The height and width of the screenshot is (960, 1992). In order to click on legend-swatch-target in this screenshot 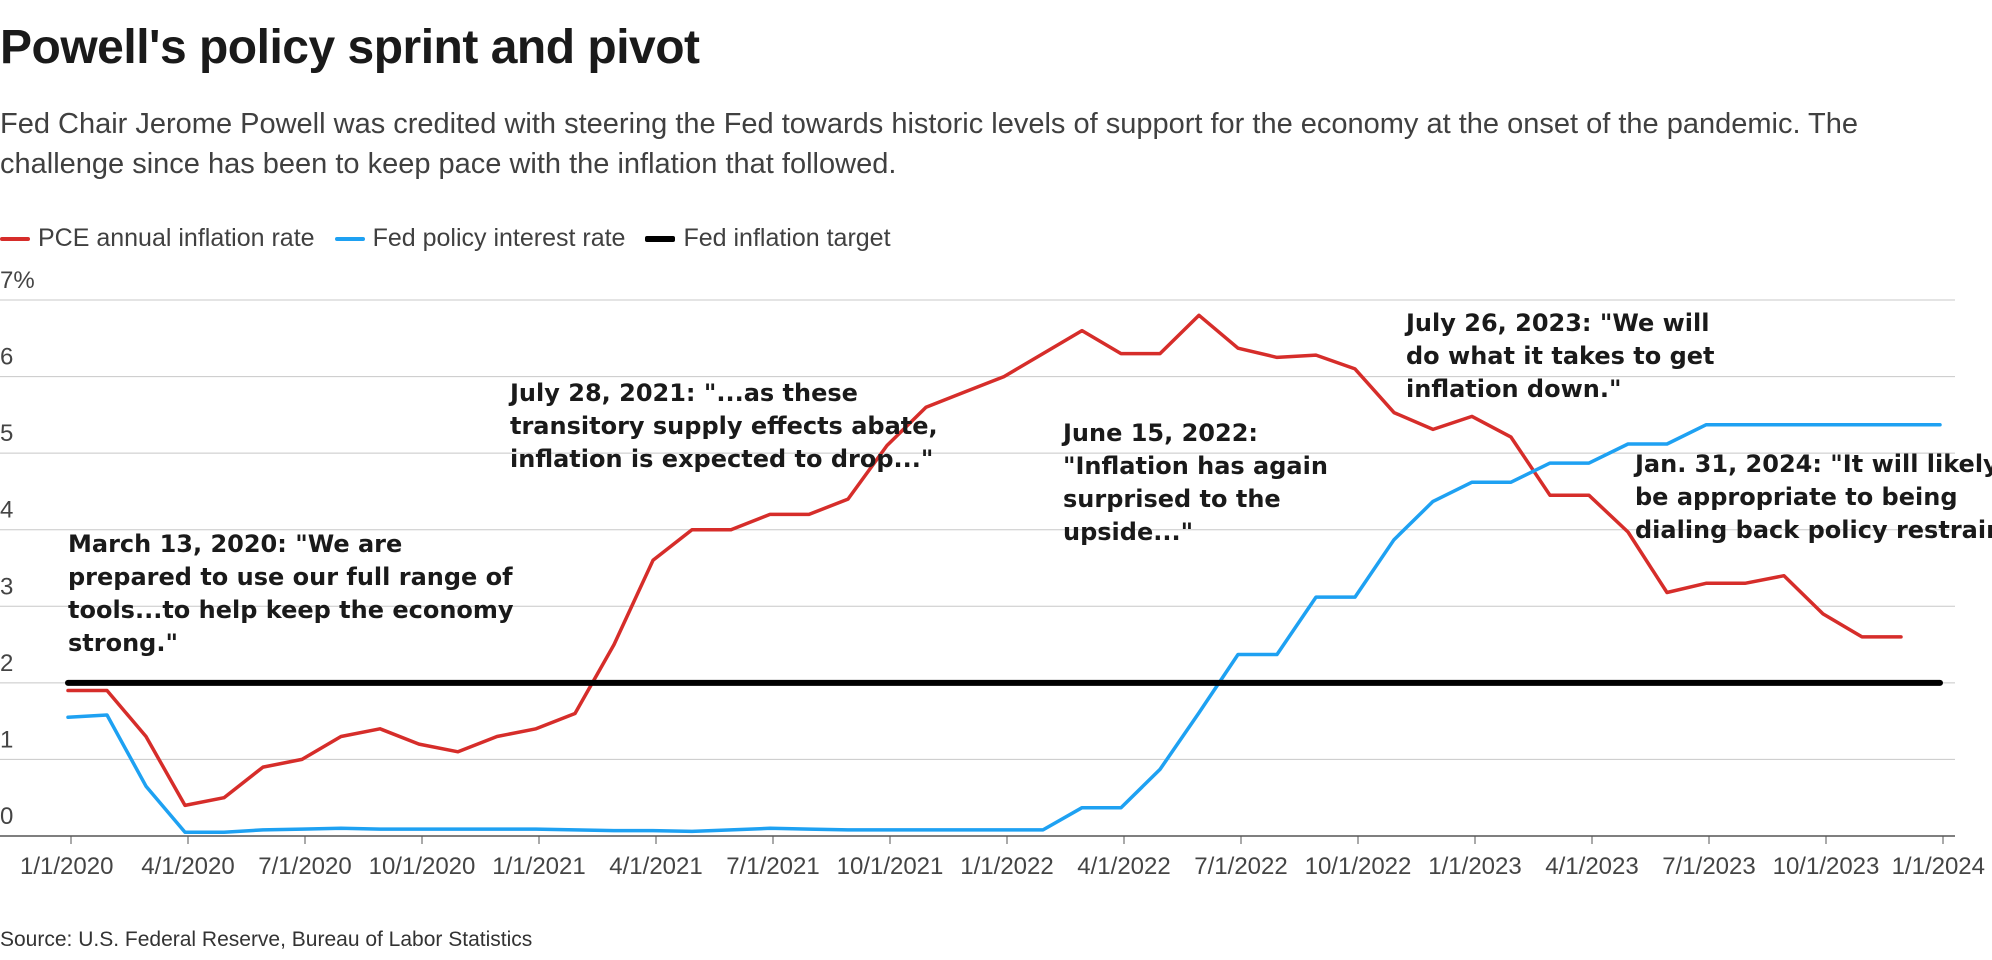, I will do `click(660, 238)`.